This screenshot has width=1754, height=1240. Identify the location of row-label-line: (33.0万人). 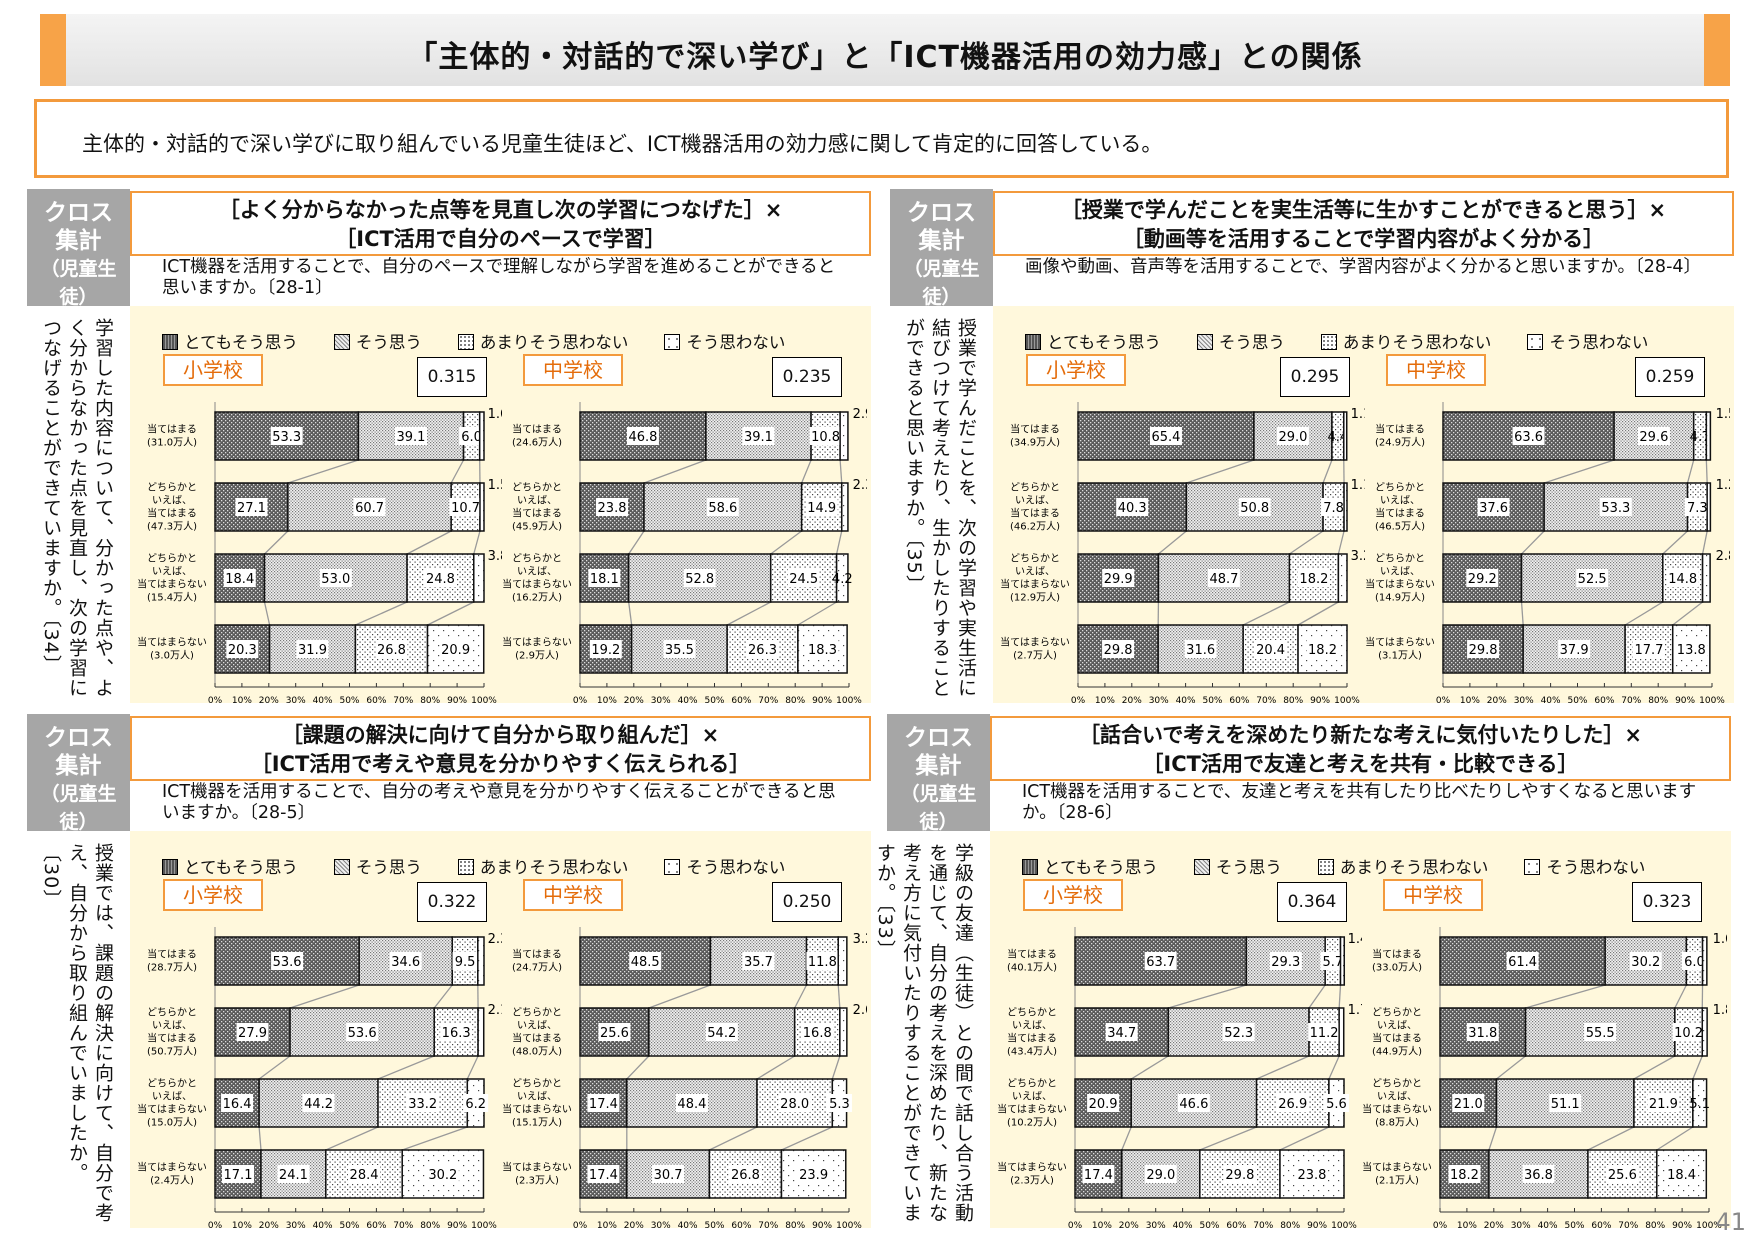
(1397, 968).